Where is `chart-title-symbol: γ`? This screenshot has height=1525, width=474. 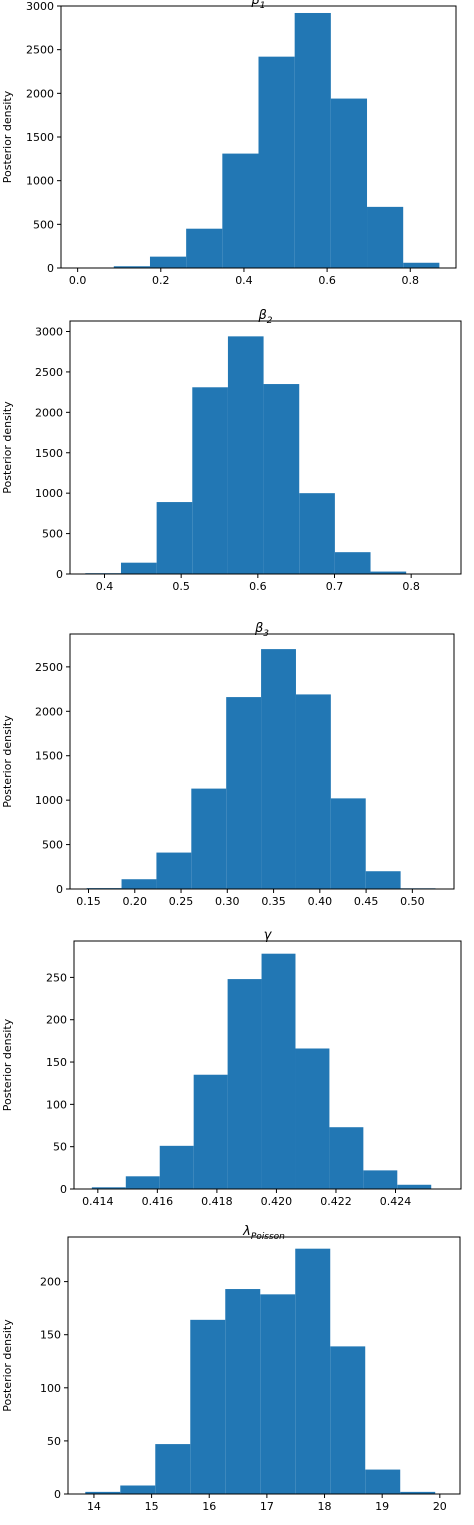
chart-title-symbol: γ is located at coordinates (268, 935).